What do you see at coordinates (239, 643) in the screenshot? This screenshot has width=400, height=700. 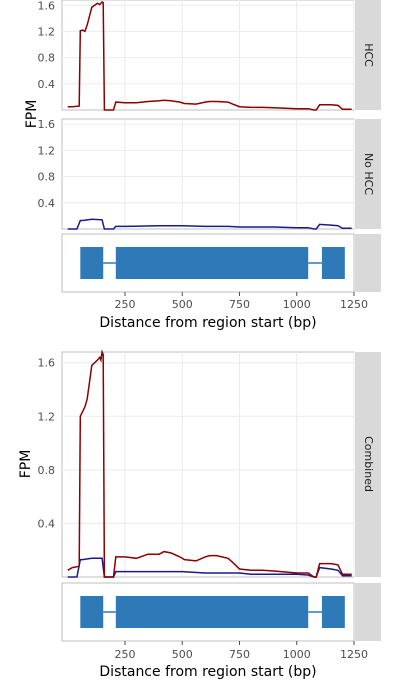 I see `x-ticks-bottom` at bounding box center [239, 643].